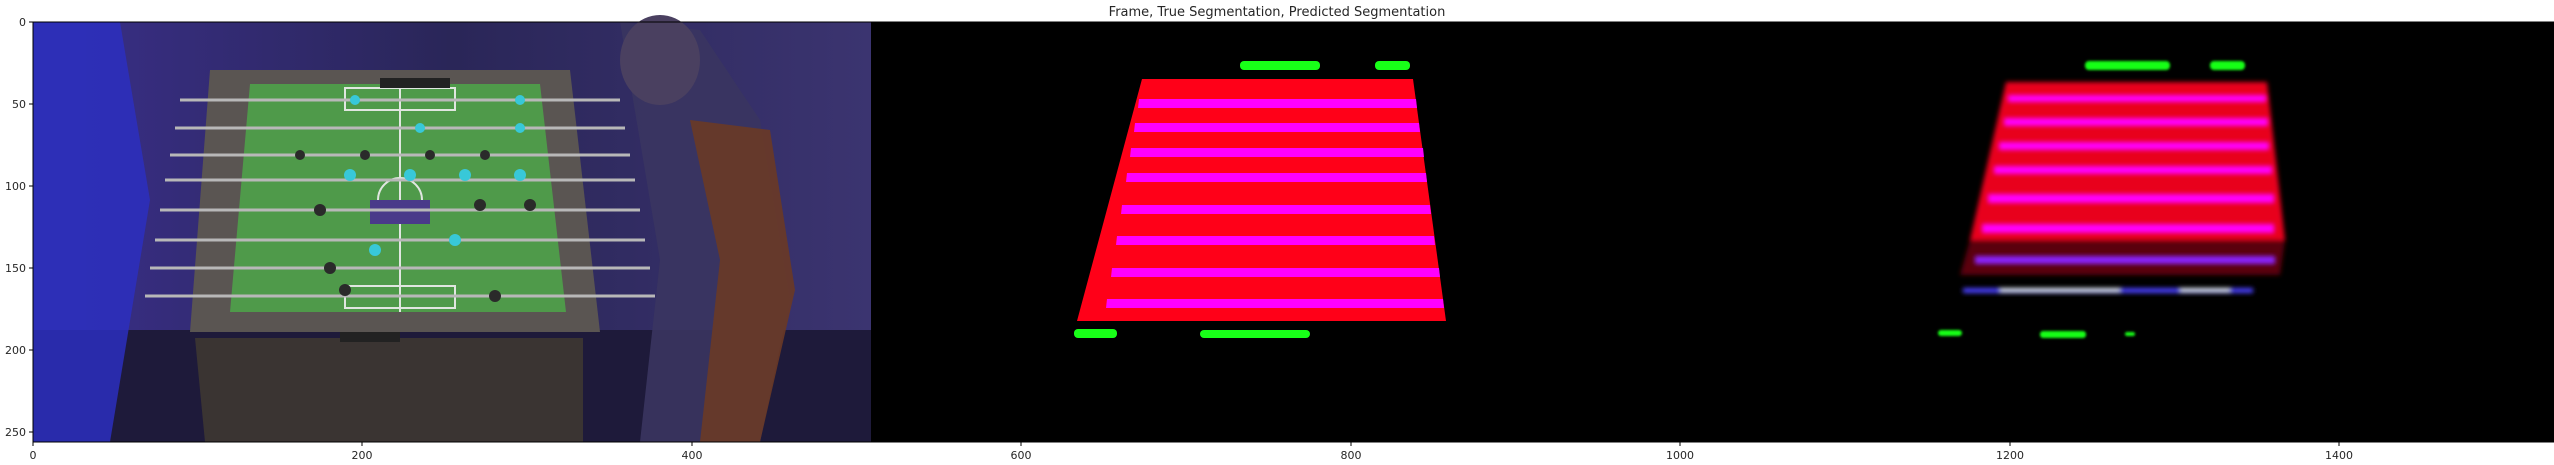  What do you see at coordinates (19, 104) in the screenshot?
I see `y-tick-label: 50` at bounding box center [19, 104].